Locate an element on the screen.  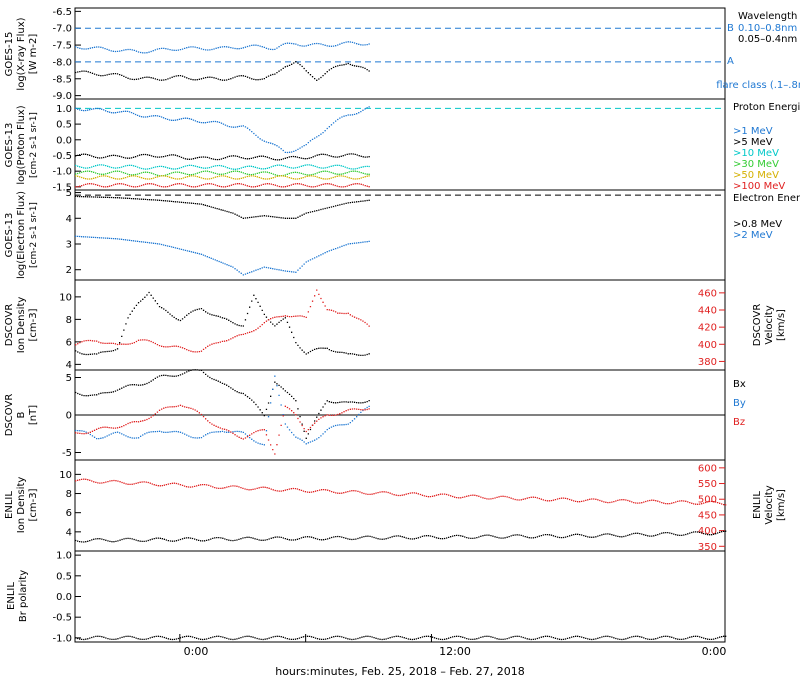
y-tick-label: 10 is located at coordinates (65, 297).